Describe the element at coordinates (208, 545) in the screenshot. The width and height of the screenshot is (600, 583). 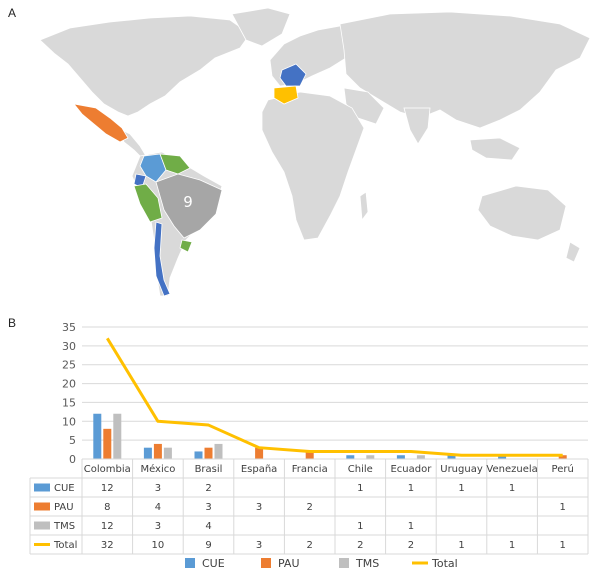
I see `table-cell-value: 9` at that location.